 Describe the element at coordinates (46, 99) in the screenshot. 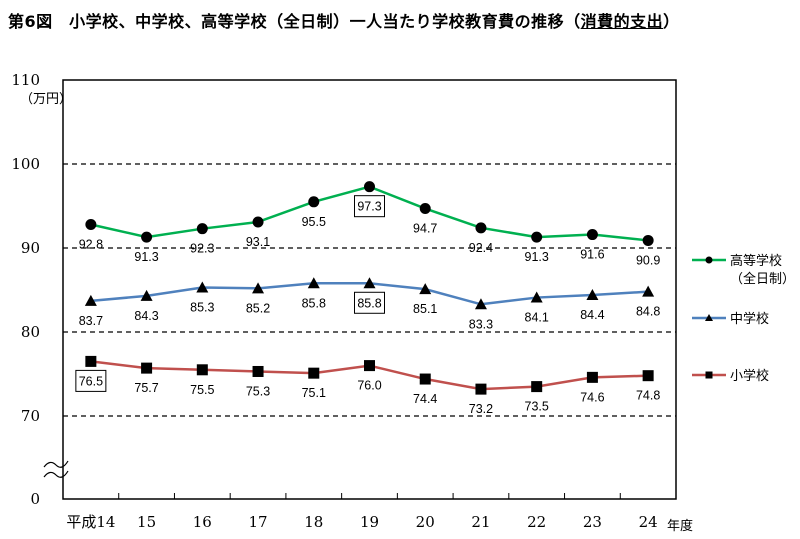

I see `y-axis-unit: （万円）` at that location.